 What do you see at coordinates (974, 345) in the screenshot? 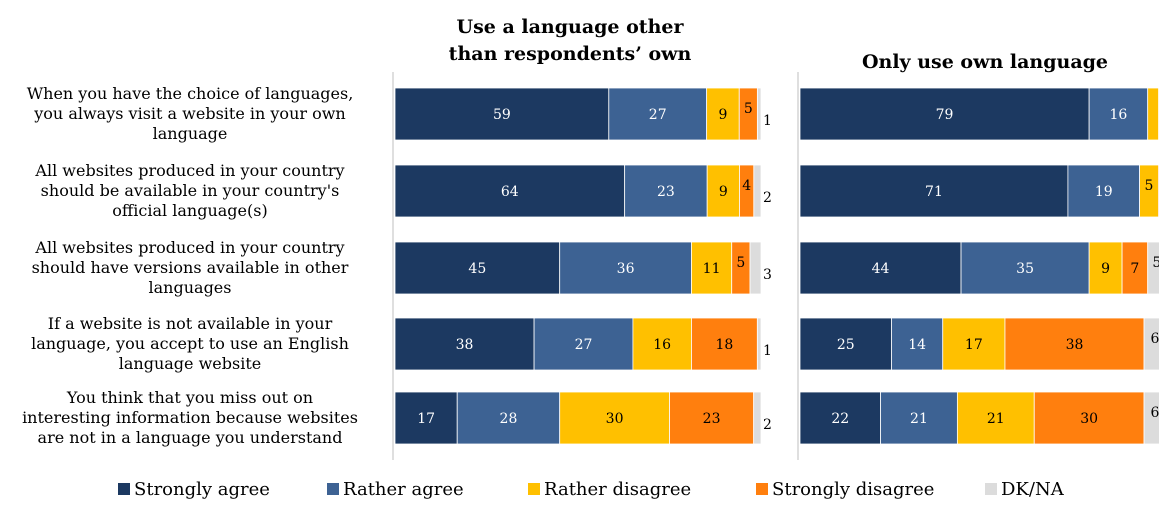
I see `data-label: 17` at bounding box center [974, 345].